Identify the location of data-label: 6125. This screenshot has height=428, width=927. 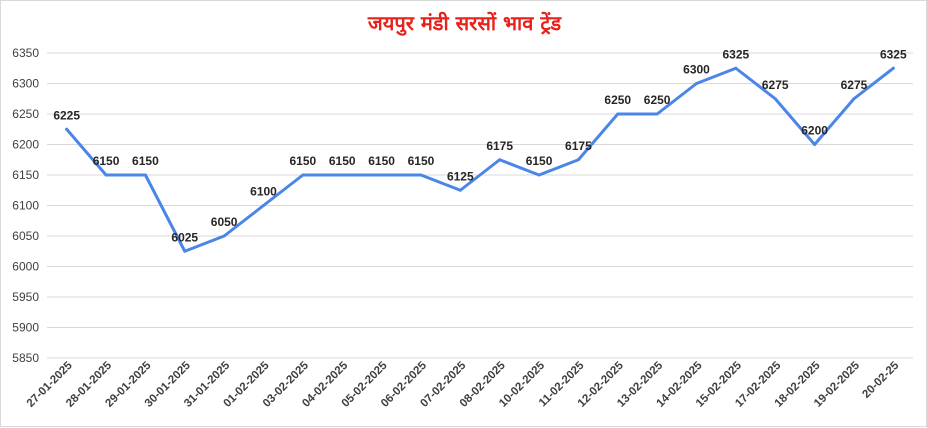
(460, 176).